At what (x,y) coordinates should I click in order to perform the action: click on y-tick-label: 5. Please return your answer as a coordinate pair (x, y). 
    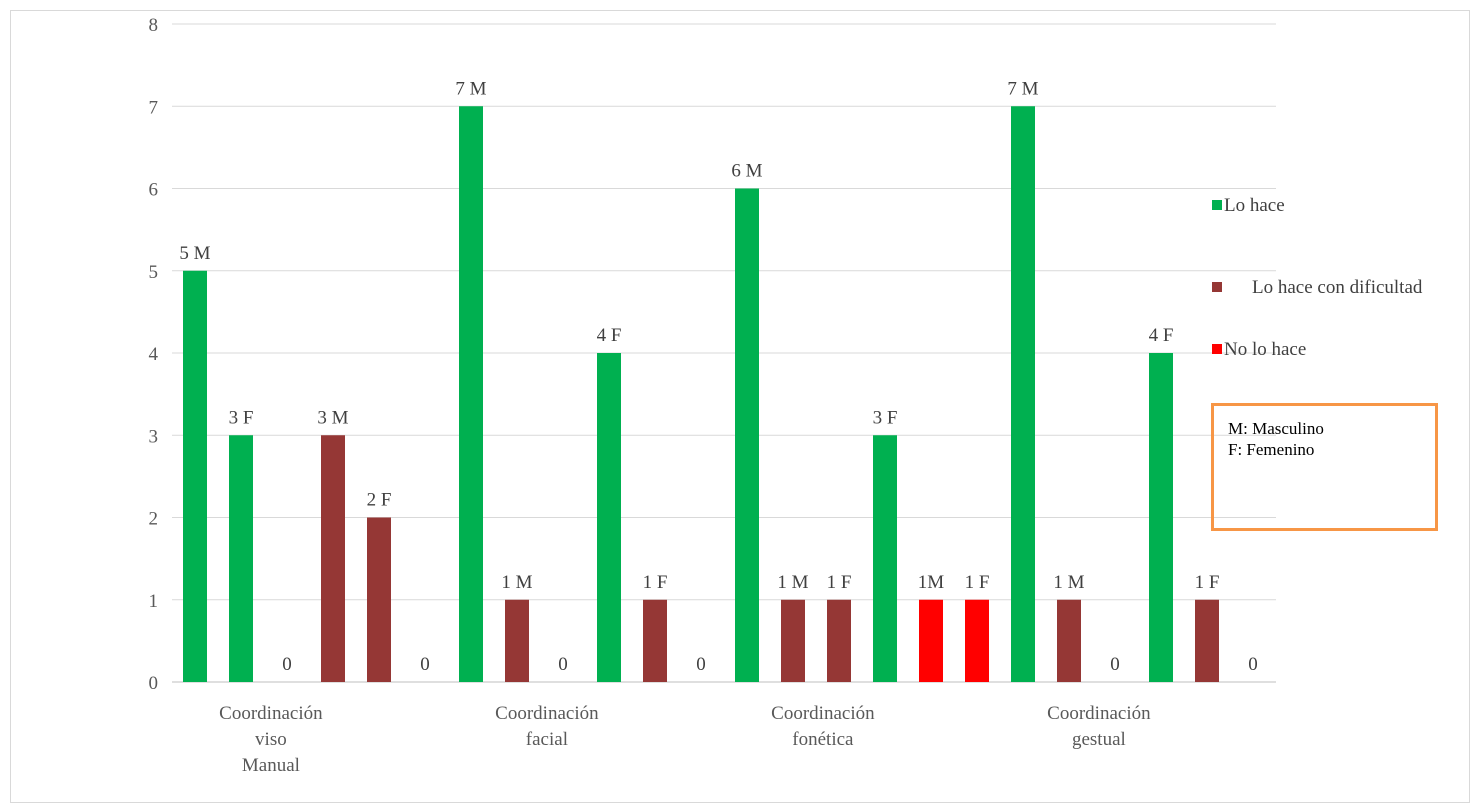
    Looking at the image, I should click on (154, 272).